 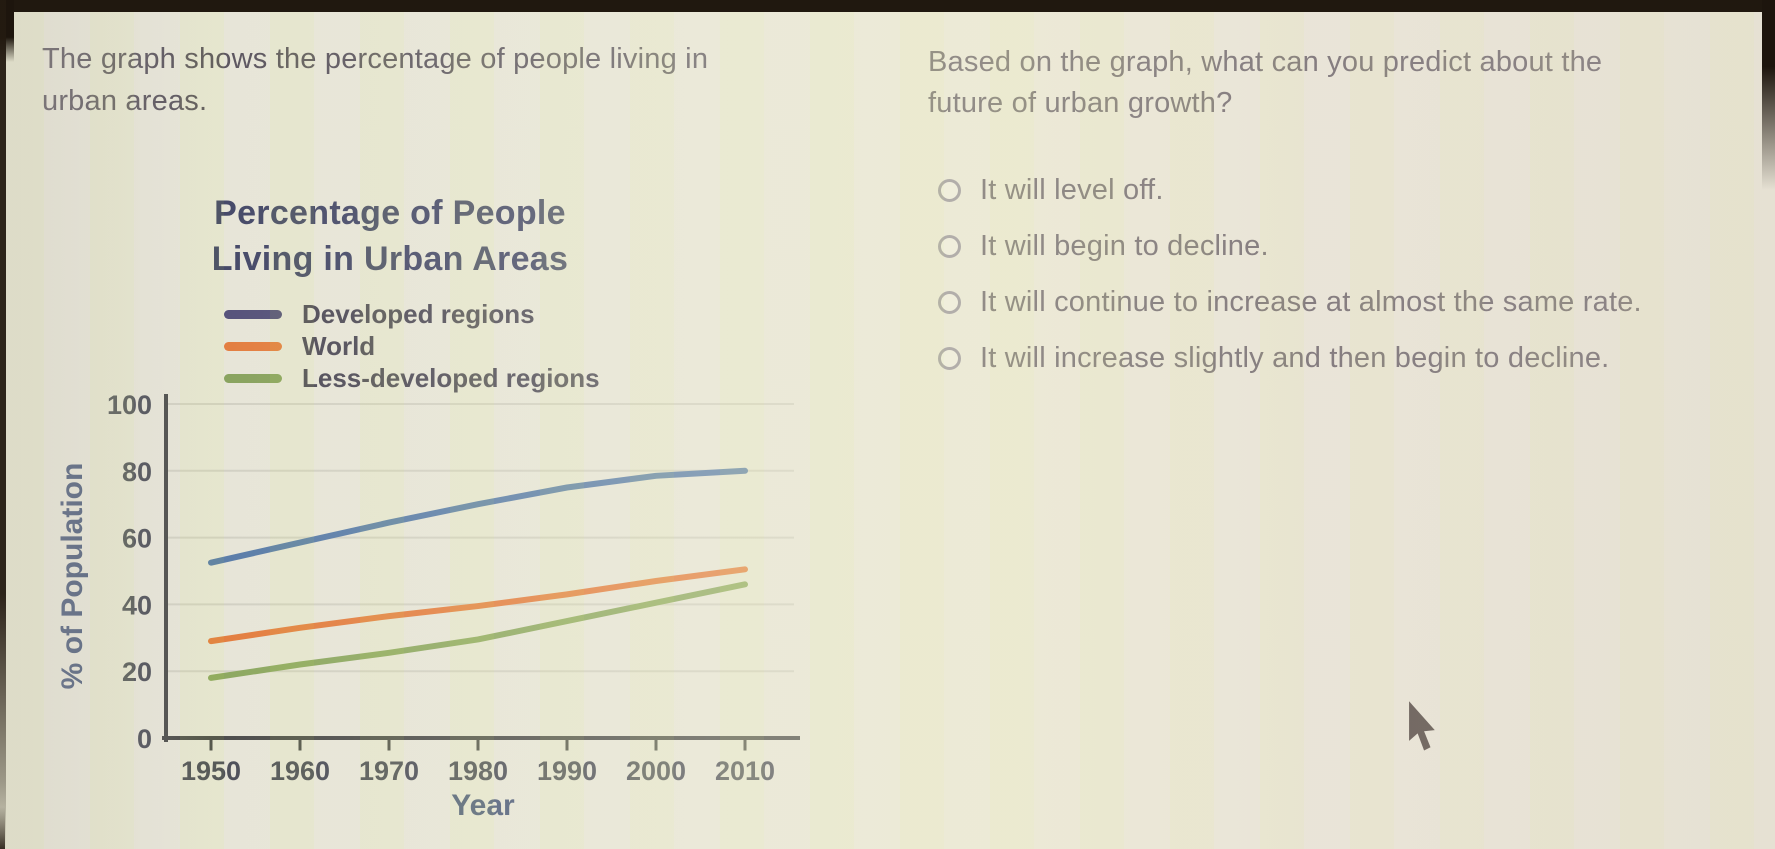 What do you see at coordinates (125, 101) in the screenshot?
I see `graph-prompt-line2: urban areas.` at bounding box center [125, 101].